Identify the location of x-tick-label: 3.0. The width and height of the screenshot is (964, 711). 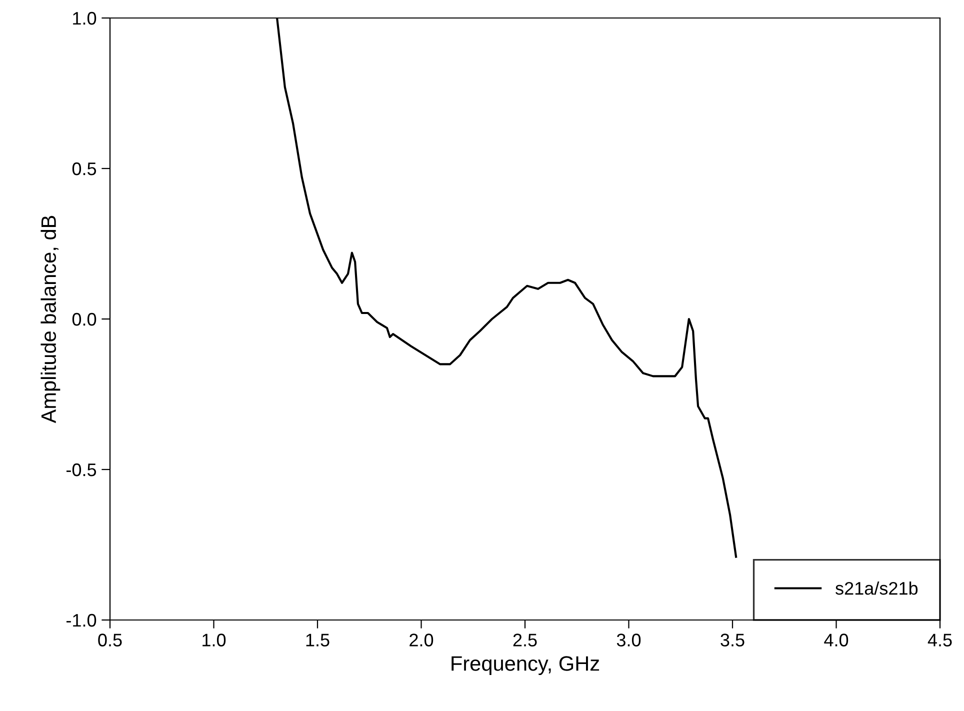
(628, 640).